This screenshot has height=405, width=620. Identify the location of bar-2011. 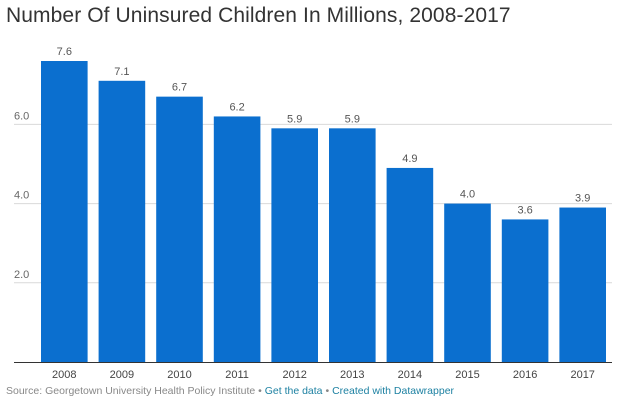
(237, 239).